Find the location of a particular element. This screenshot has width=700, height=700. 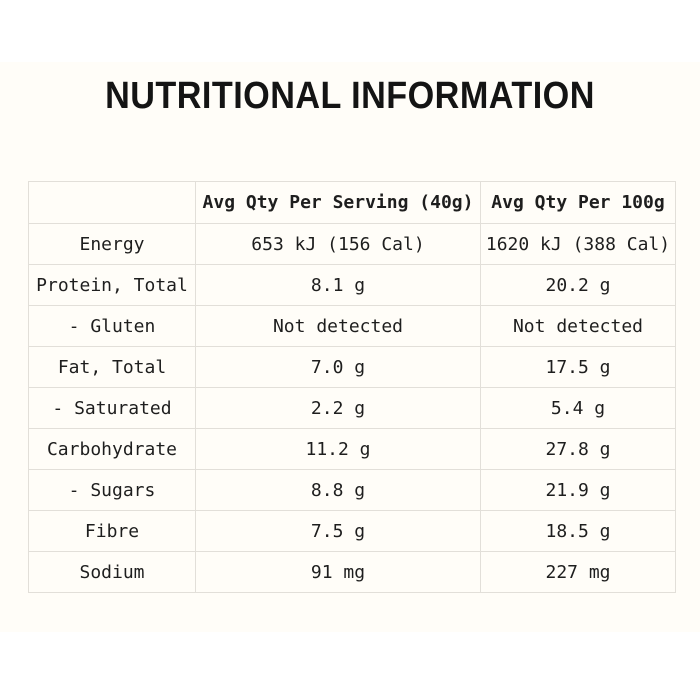

page-title: NUTRITIONAL INFORMATION is located at coordinates (350, 96).